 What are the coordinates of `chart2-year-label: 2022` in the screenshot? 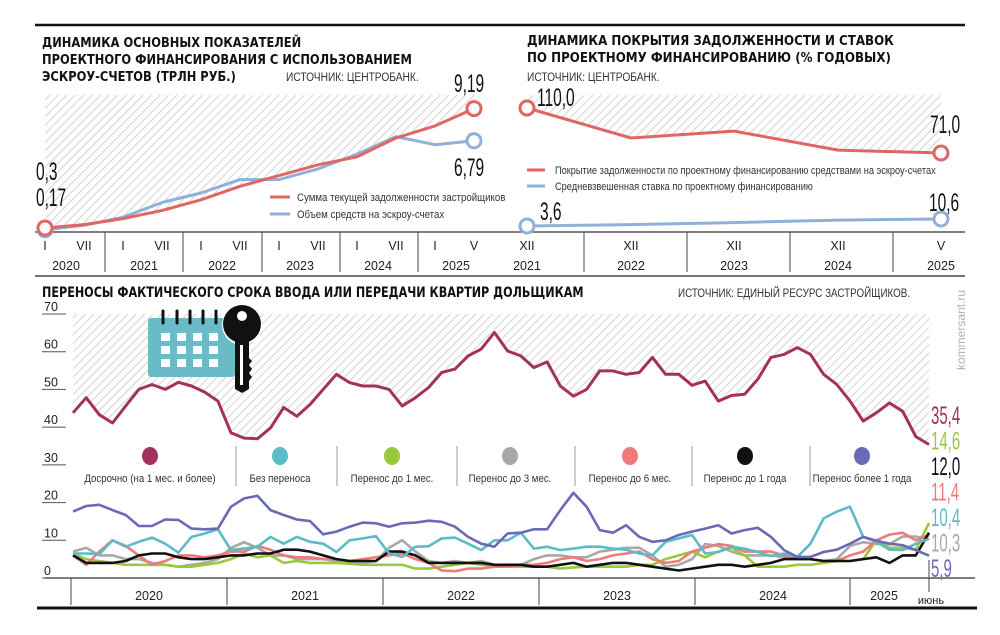 It's located at (631, 266).